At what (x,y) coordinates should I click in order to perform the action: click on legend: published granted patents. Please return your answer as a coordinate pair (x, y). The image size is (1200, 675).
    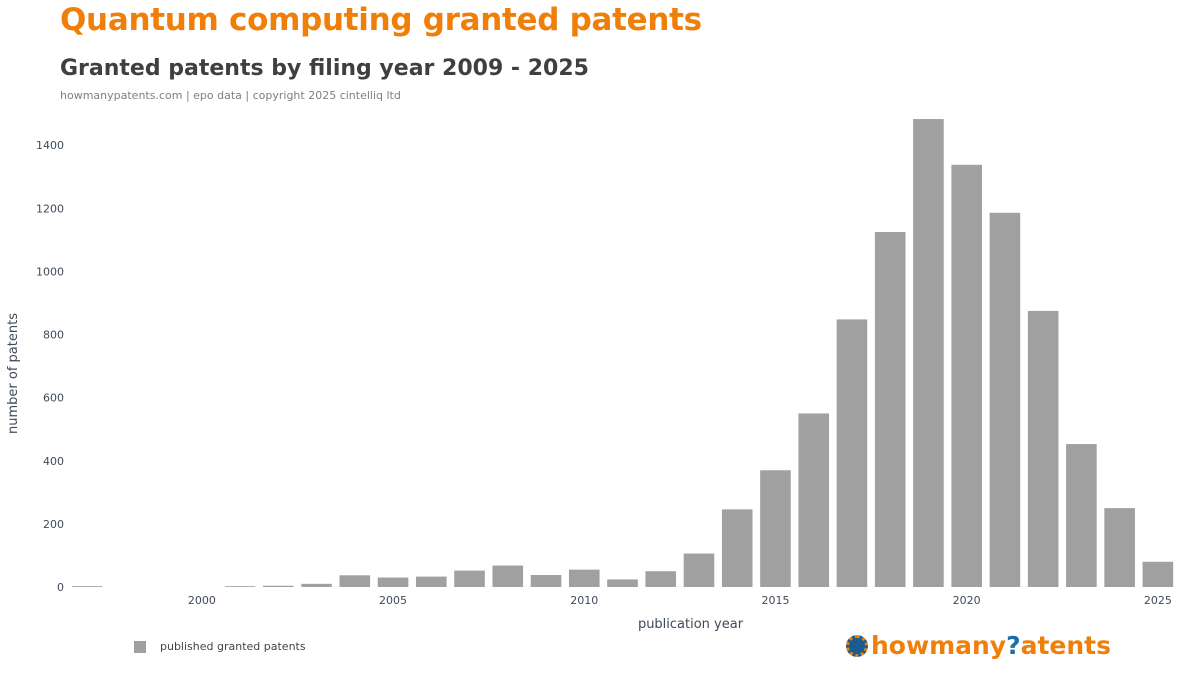
    Looking at the image, I should click on (220, 646).